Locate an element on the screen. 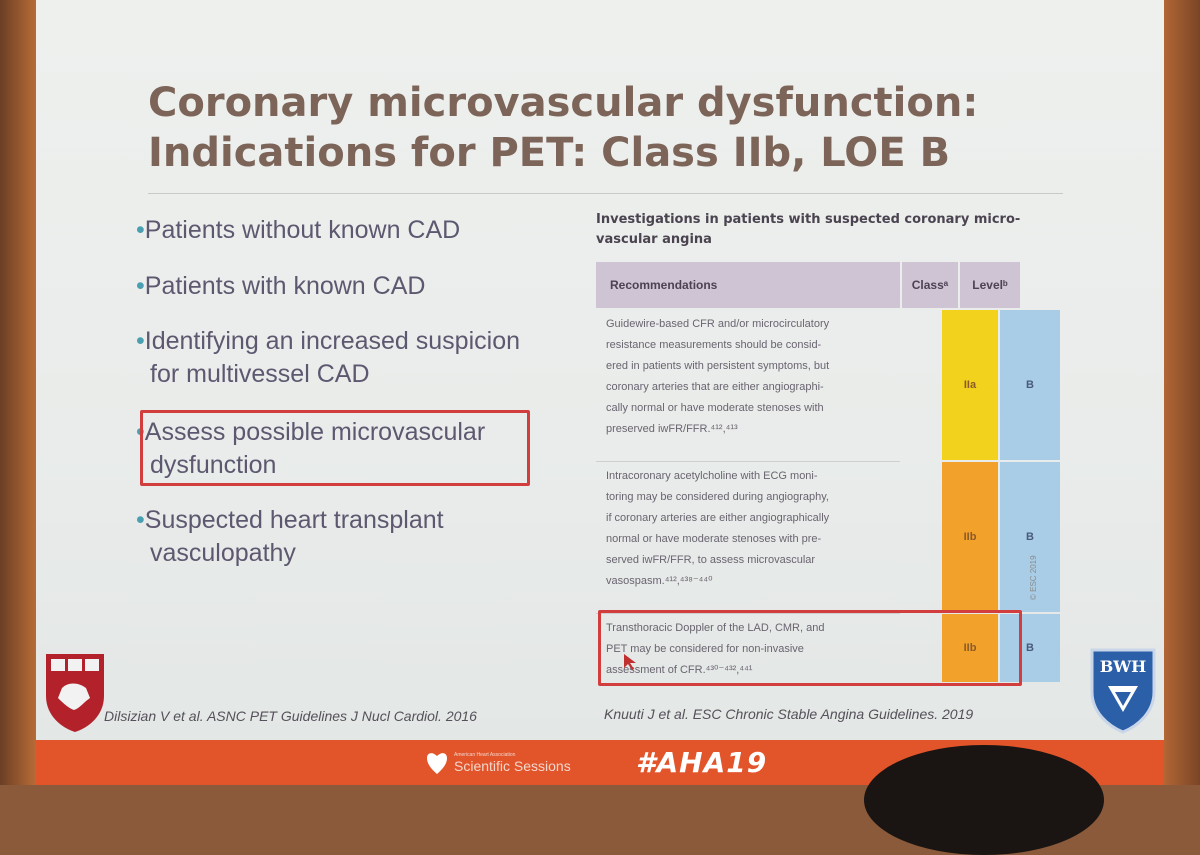  table-row-highlight-box is located at coordinates (810, 648).